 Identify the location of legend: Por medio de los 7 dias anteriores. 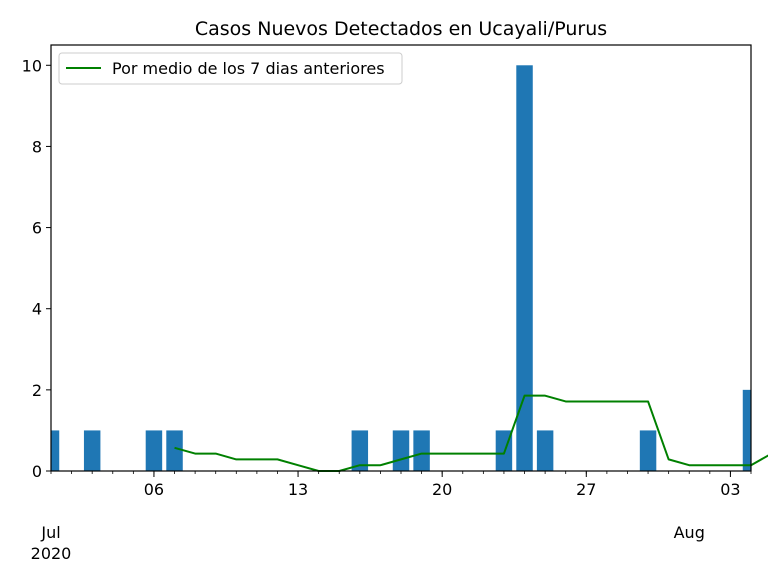
(230, 68).